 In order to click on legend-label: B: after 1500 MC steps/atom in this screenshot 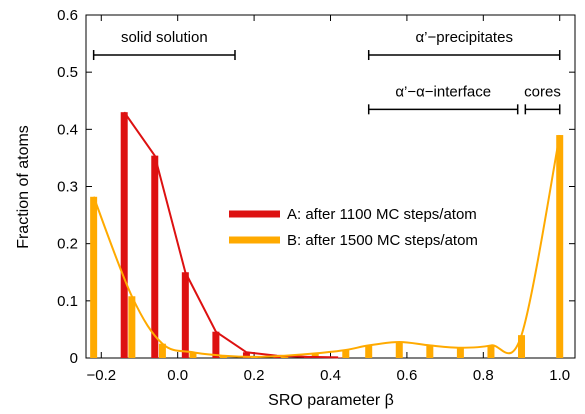, I will do `click(382, 240)`.